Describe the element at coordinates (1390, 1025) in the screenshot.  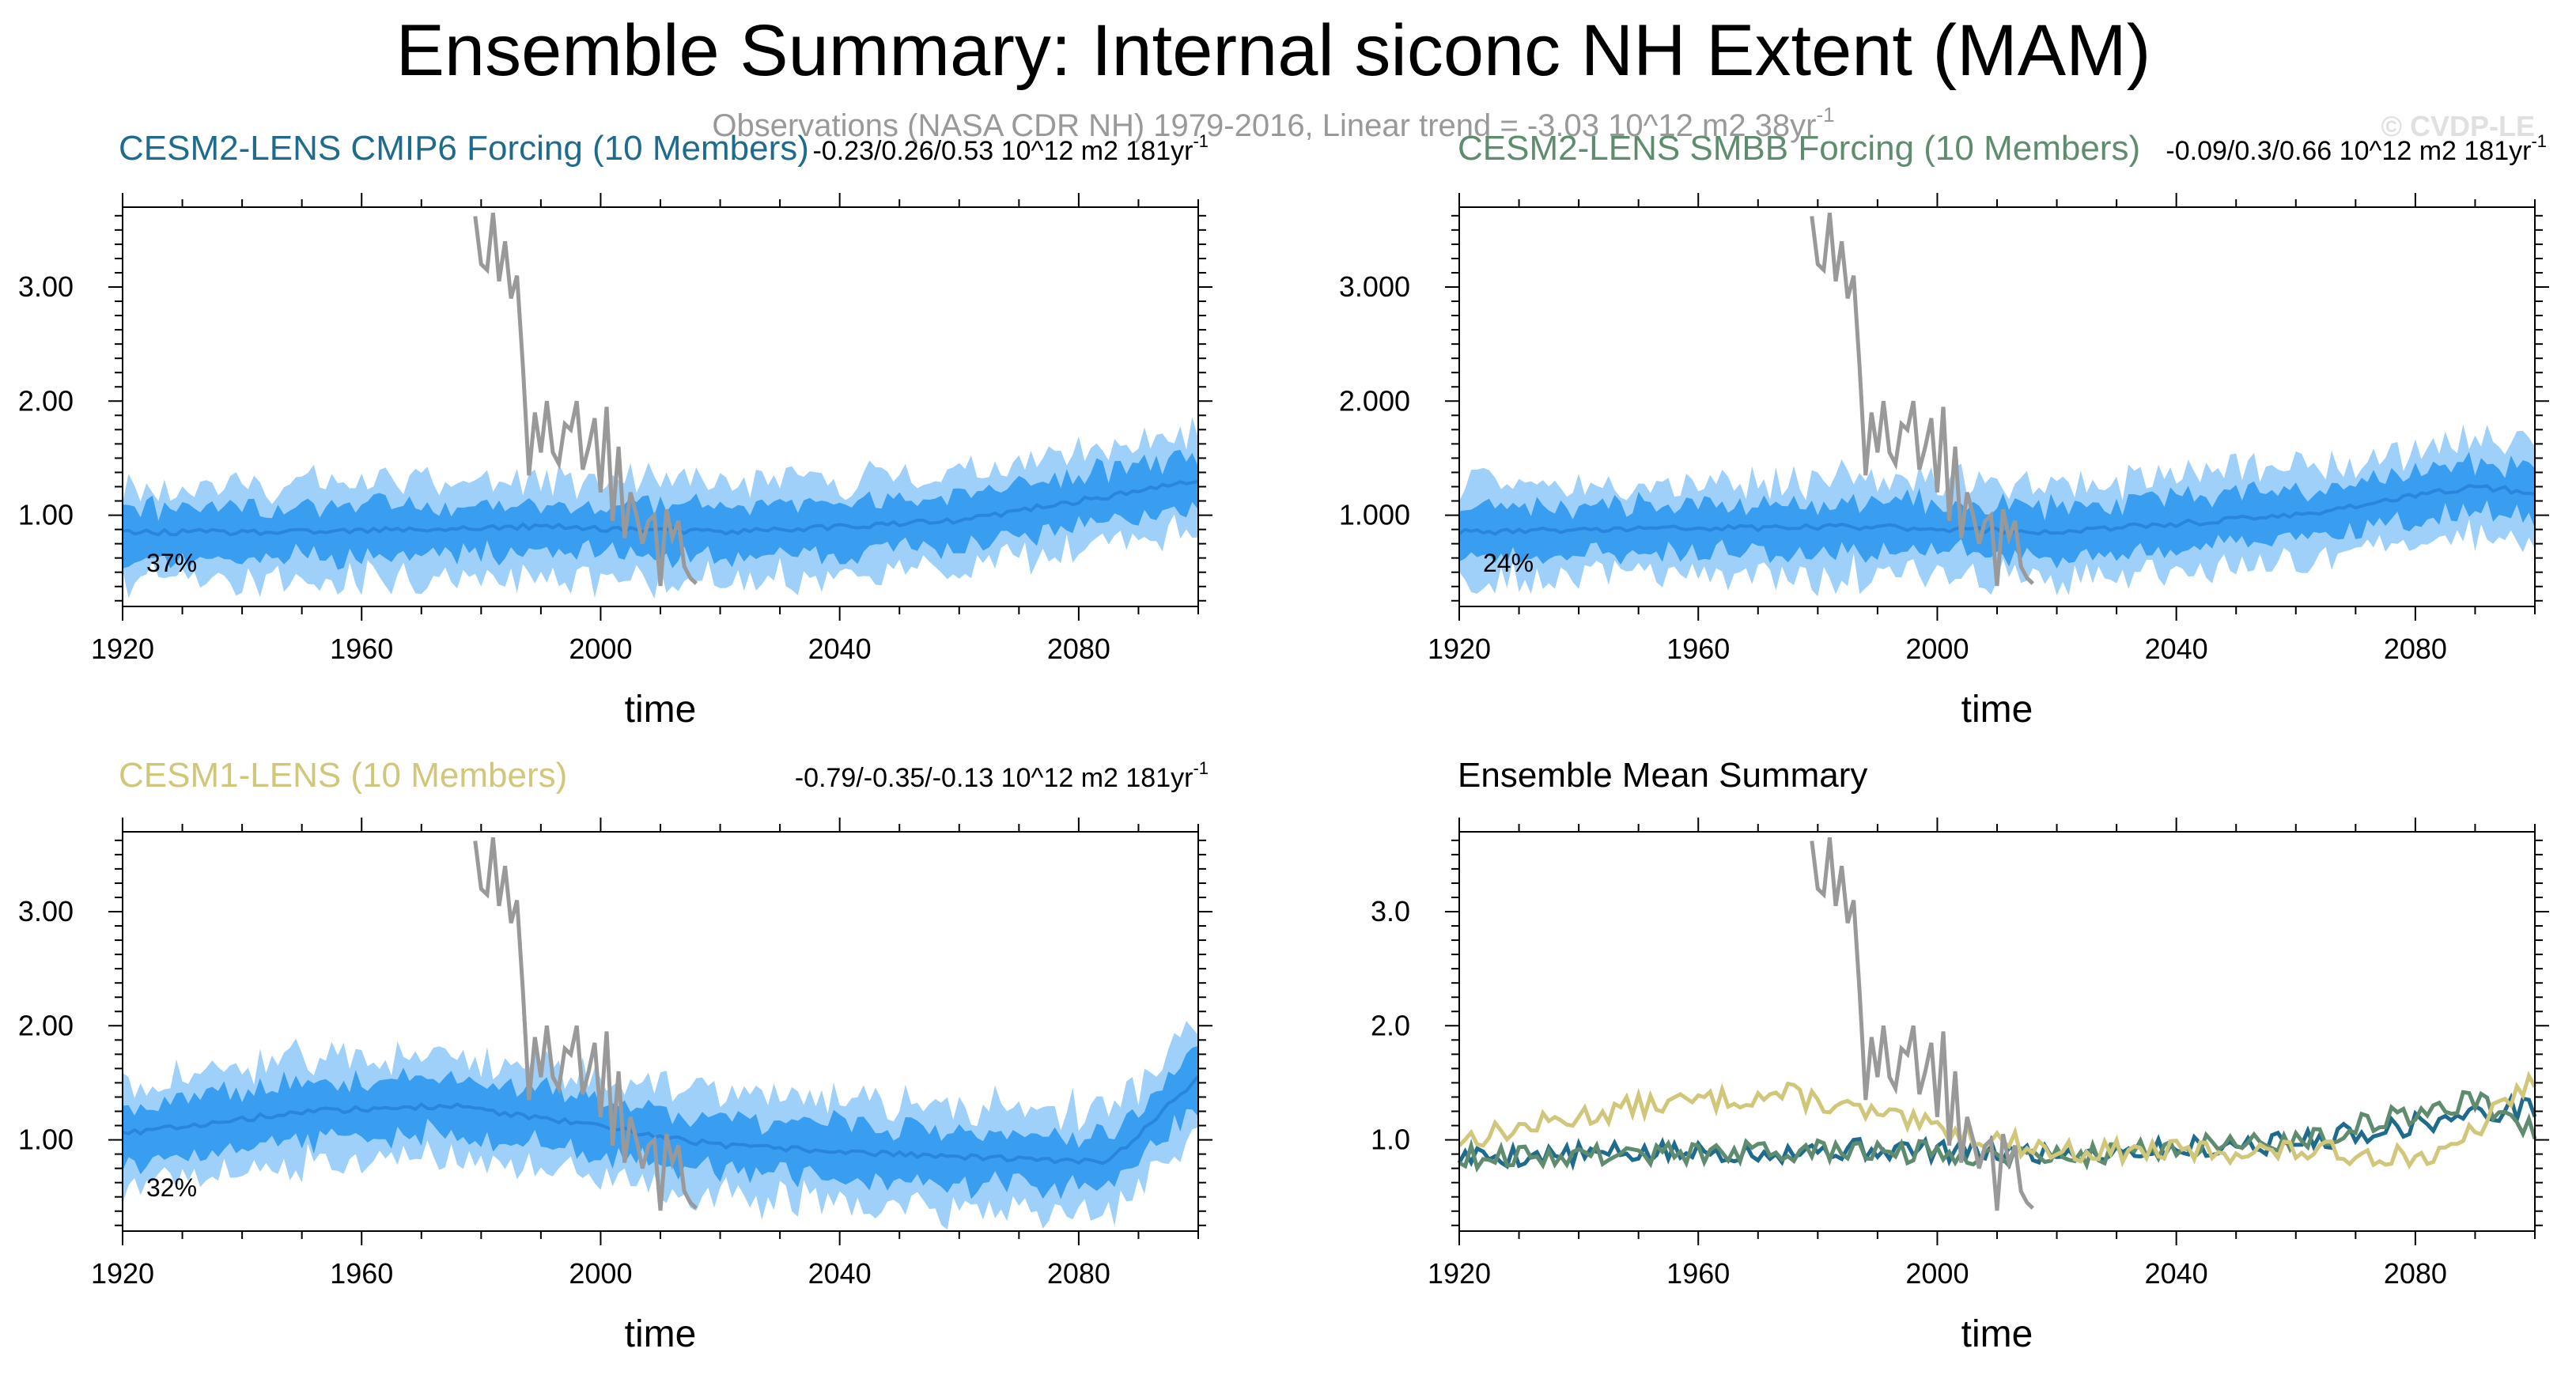
I see `y-tick-label: 2.0` at that location.